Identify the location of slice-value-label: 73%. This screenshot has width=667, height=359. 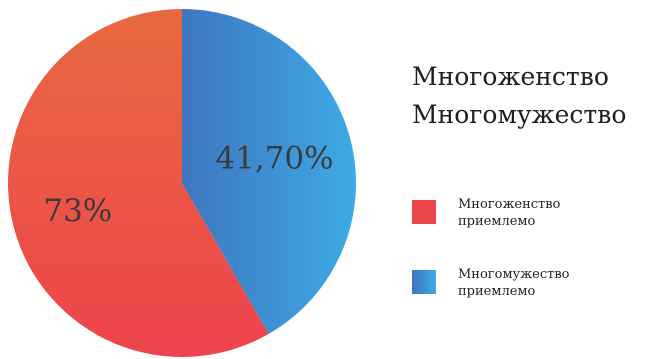
(77, 211).